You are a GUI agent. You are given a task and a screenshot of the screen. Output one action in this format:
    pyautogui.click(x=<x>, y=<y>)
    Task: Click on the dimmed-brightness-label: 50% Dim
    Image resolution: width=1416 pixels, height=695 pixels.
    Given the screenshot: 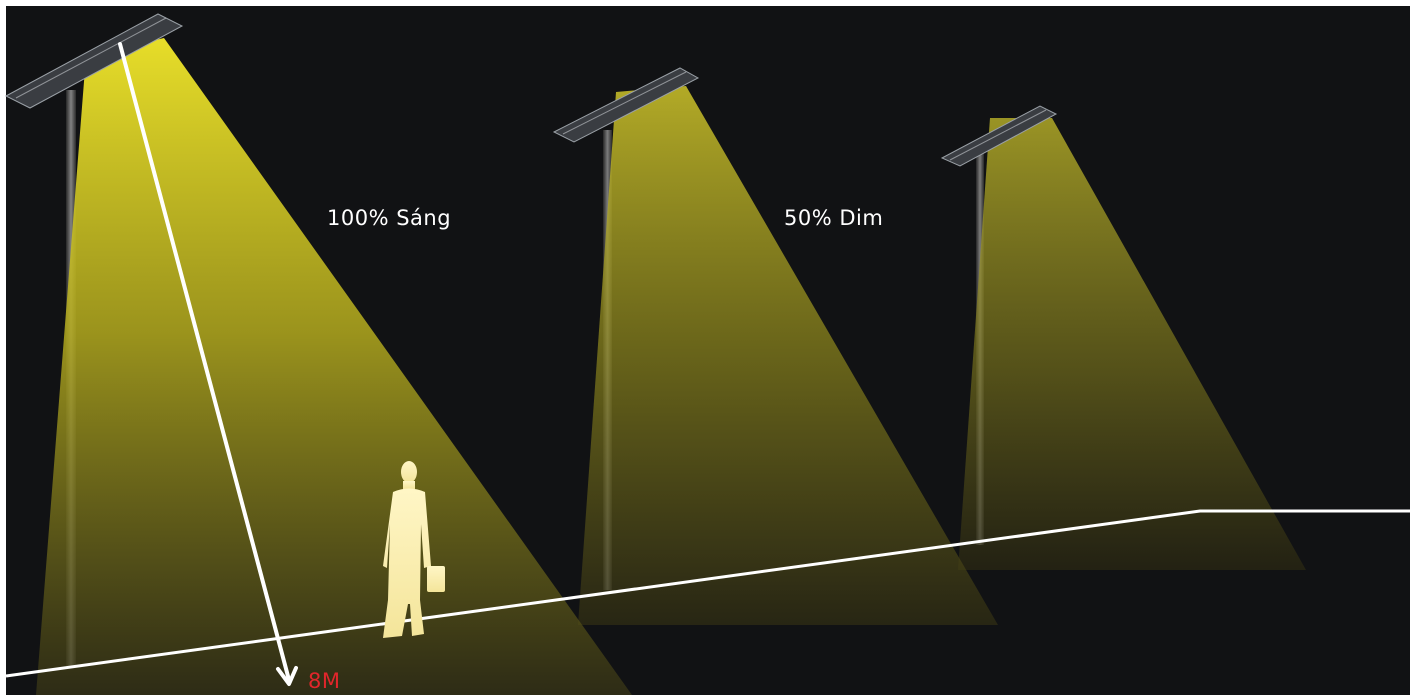 What is the action you would take?
    pyautogui.click(x=834, y=218)
    